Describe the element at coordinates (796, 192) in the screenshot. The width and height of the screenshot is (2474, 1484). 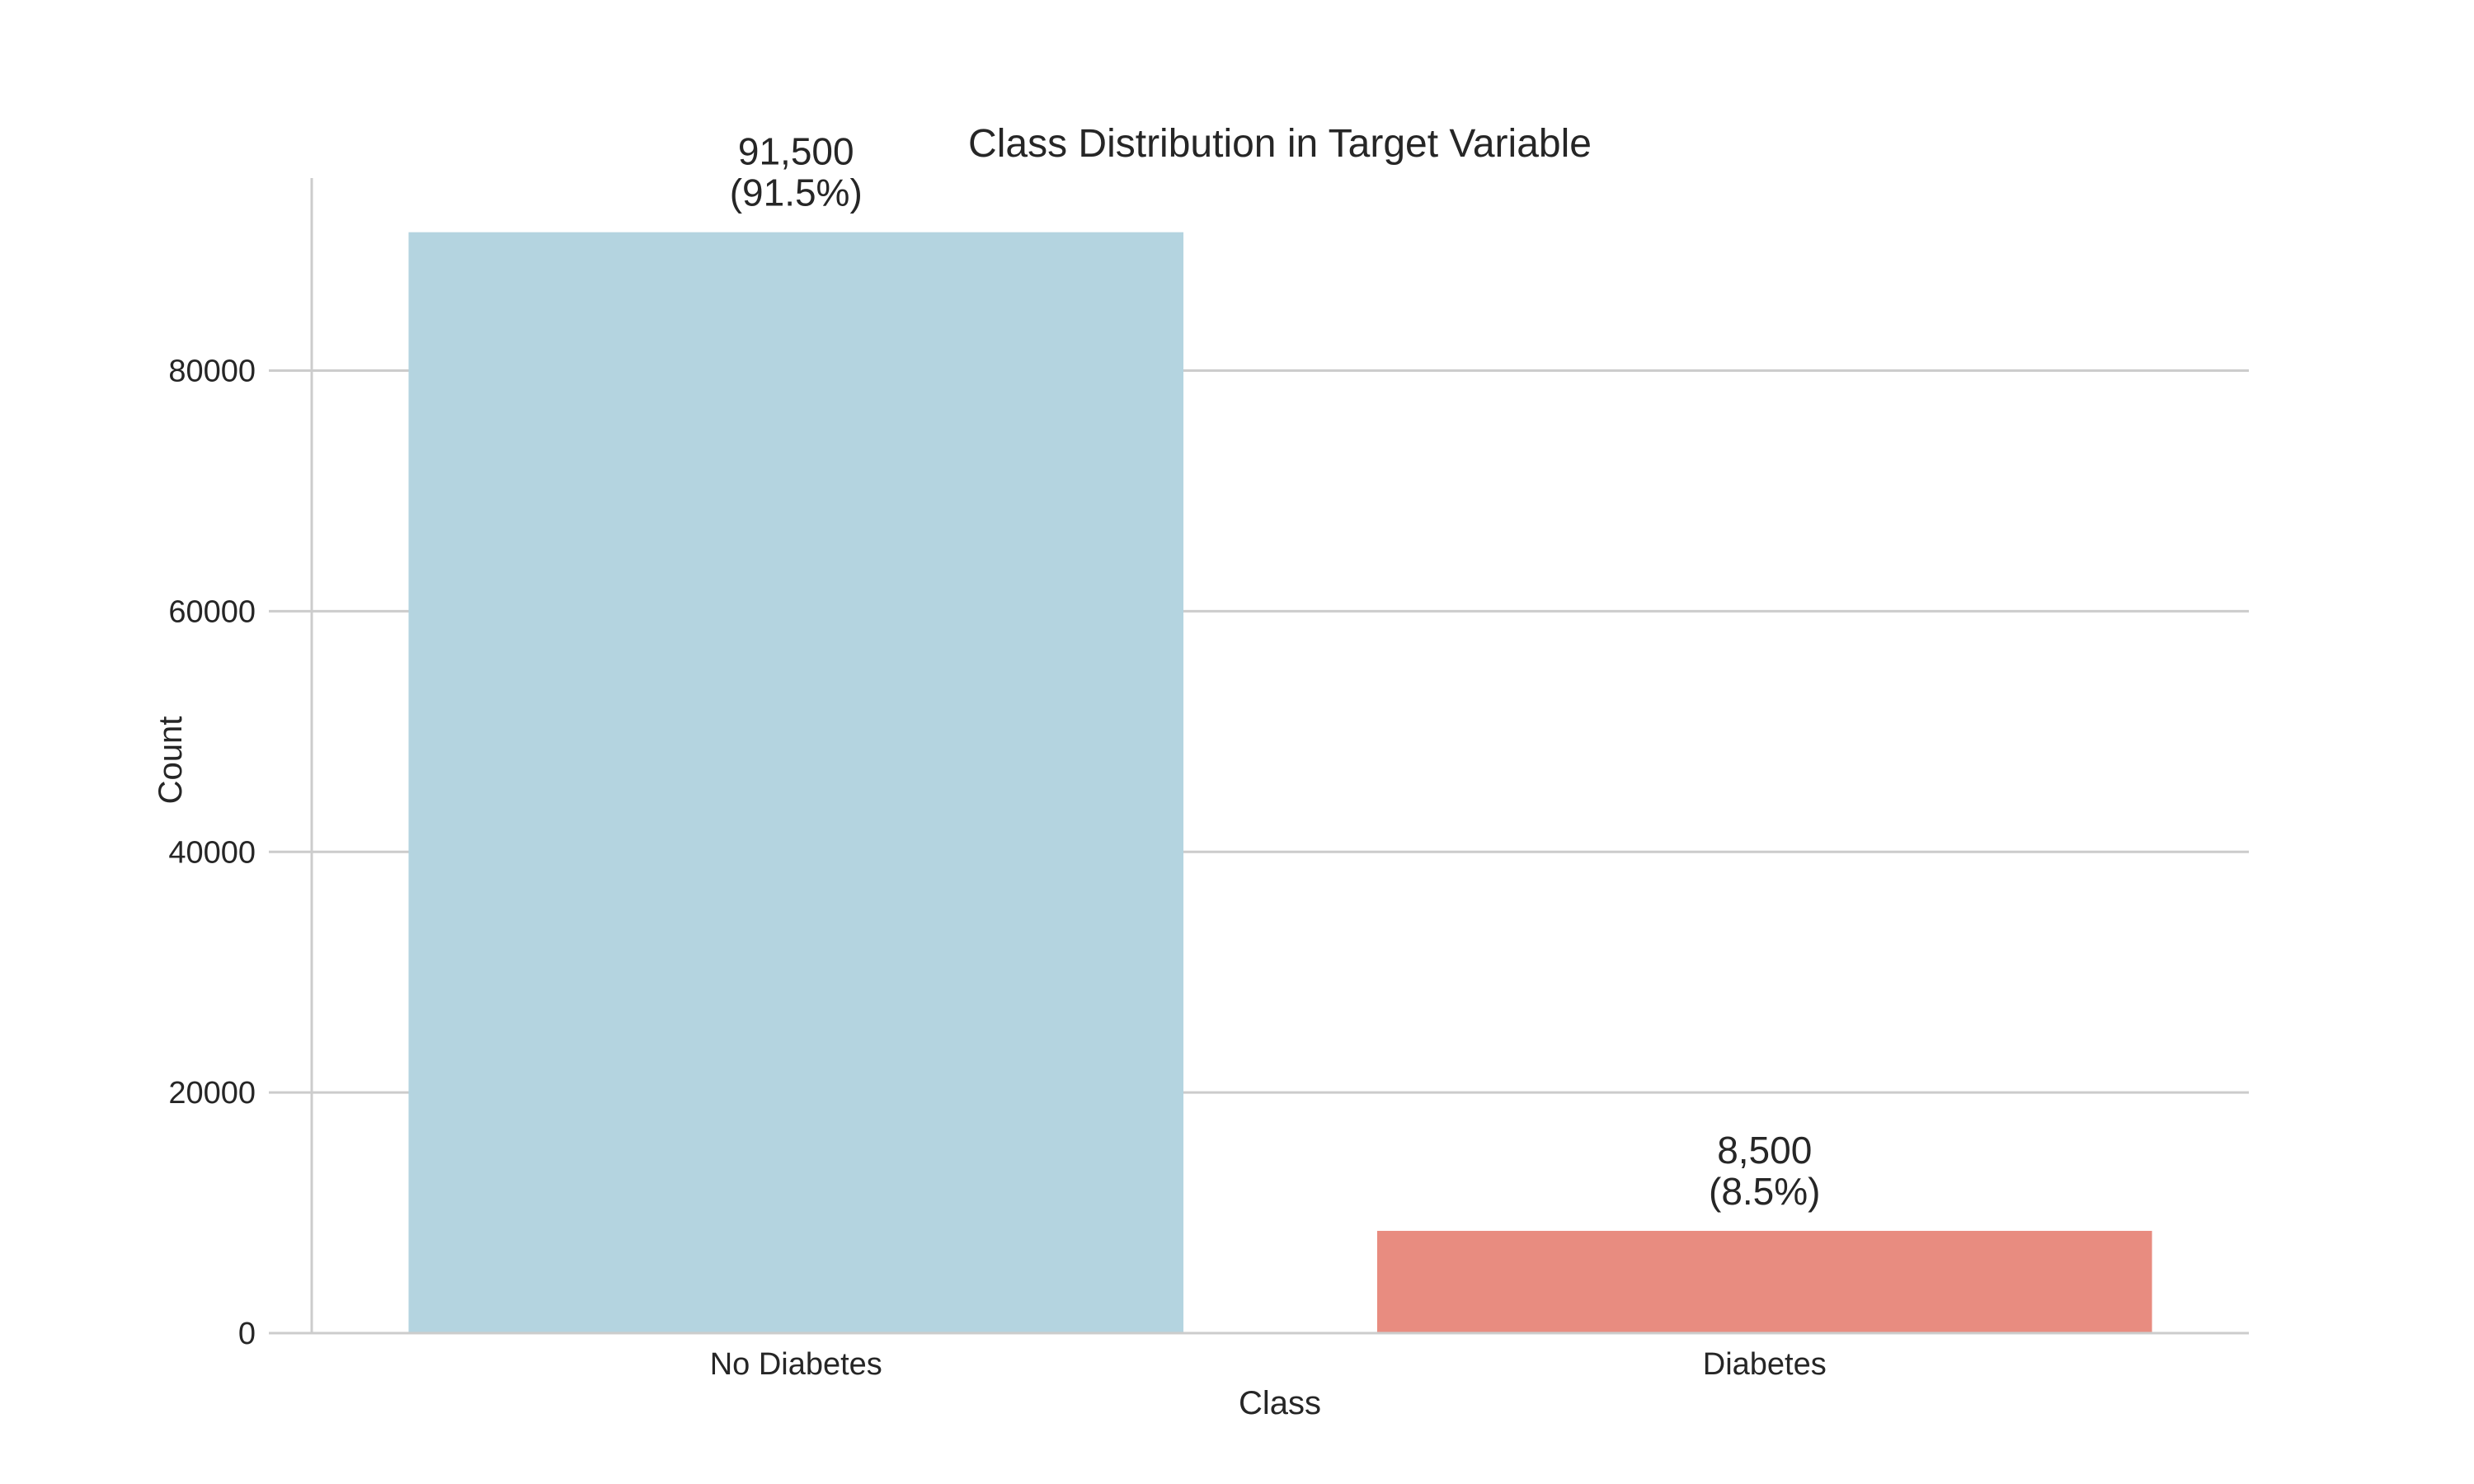
I see `bar-percent-label: (91.5%)` at that location.